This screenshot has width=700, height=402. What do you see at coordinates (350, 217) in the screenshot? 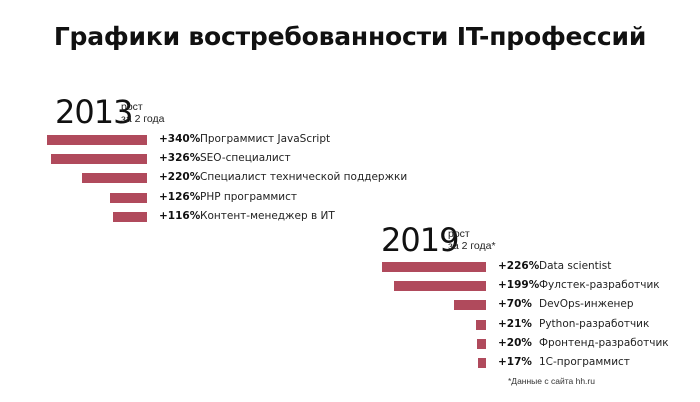
I see `bar-row: +116% Контент-менеджер в ИТ` at bounding box center [350, 217].